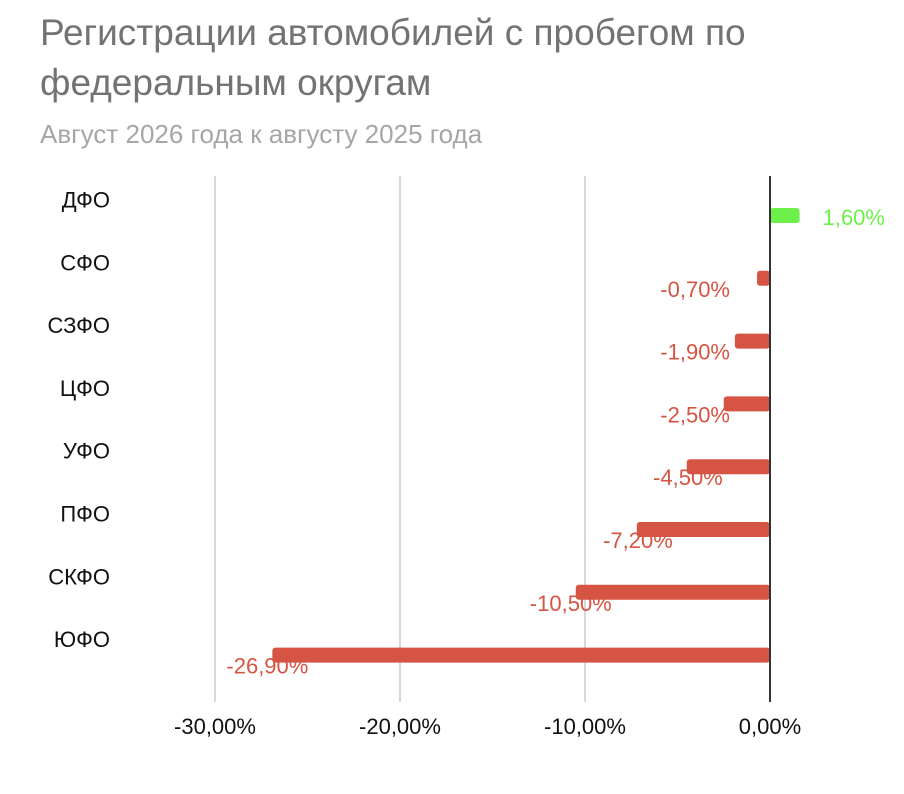 This screenshot has width=904, height=794. Describe the element at coordinates (695, 289) in the screenshot. I see `data-label: -0,70%` at that location.